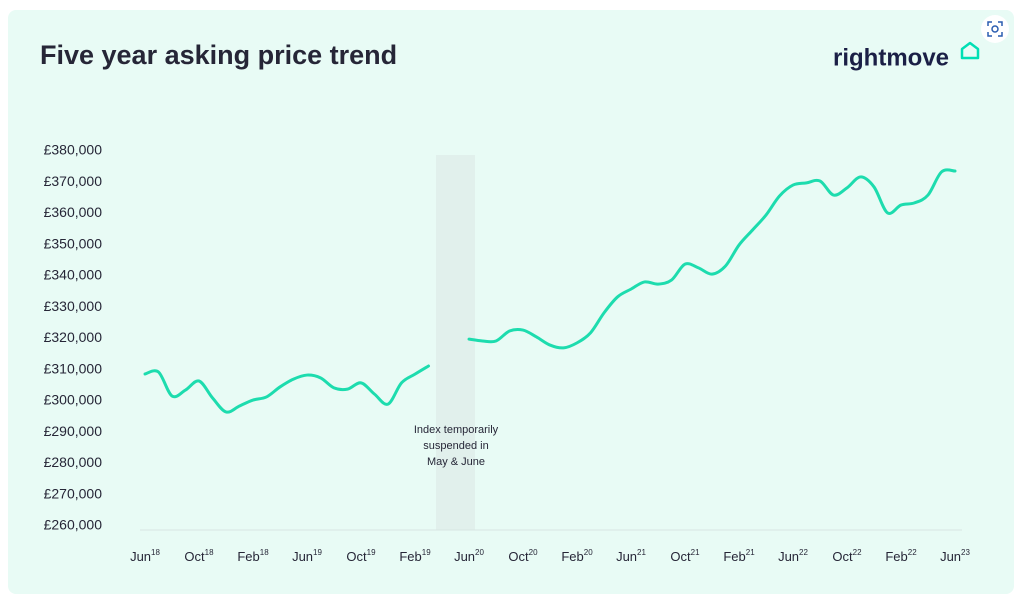 Image resolution: width=1022 pixels, height=602 pixels. I want to click on annotation: suspended in, so click(455, 446).